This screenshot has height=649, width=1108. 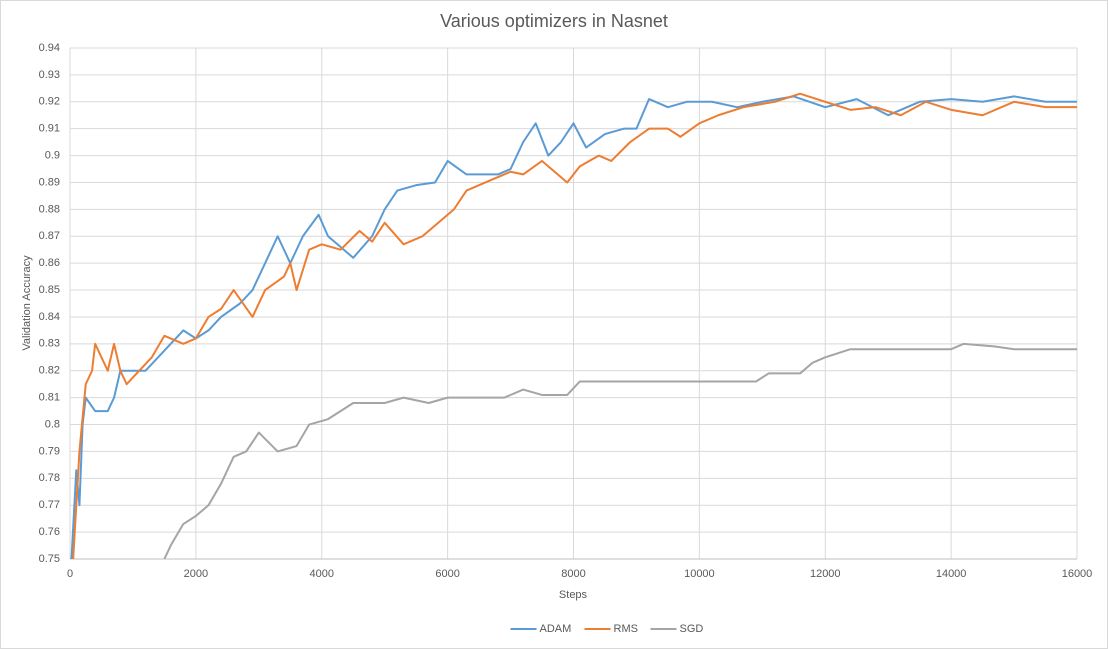 What do you see at coordinates (49, 451) in the screenshot?
I see `y-tick-label: 0.79` at bounding box center [49, 451].